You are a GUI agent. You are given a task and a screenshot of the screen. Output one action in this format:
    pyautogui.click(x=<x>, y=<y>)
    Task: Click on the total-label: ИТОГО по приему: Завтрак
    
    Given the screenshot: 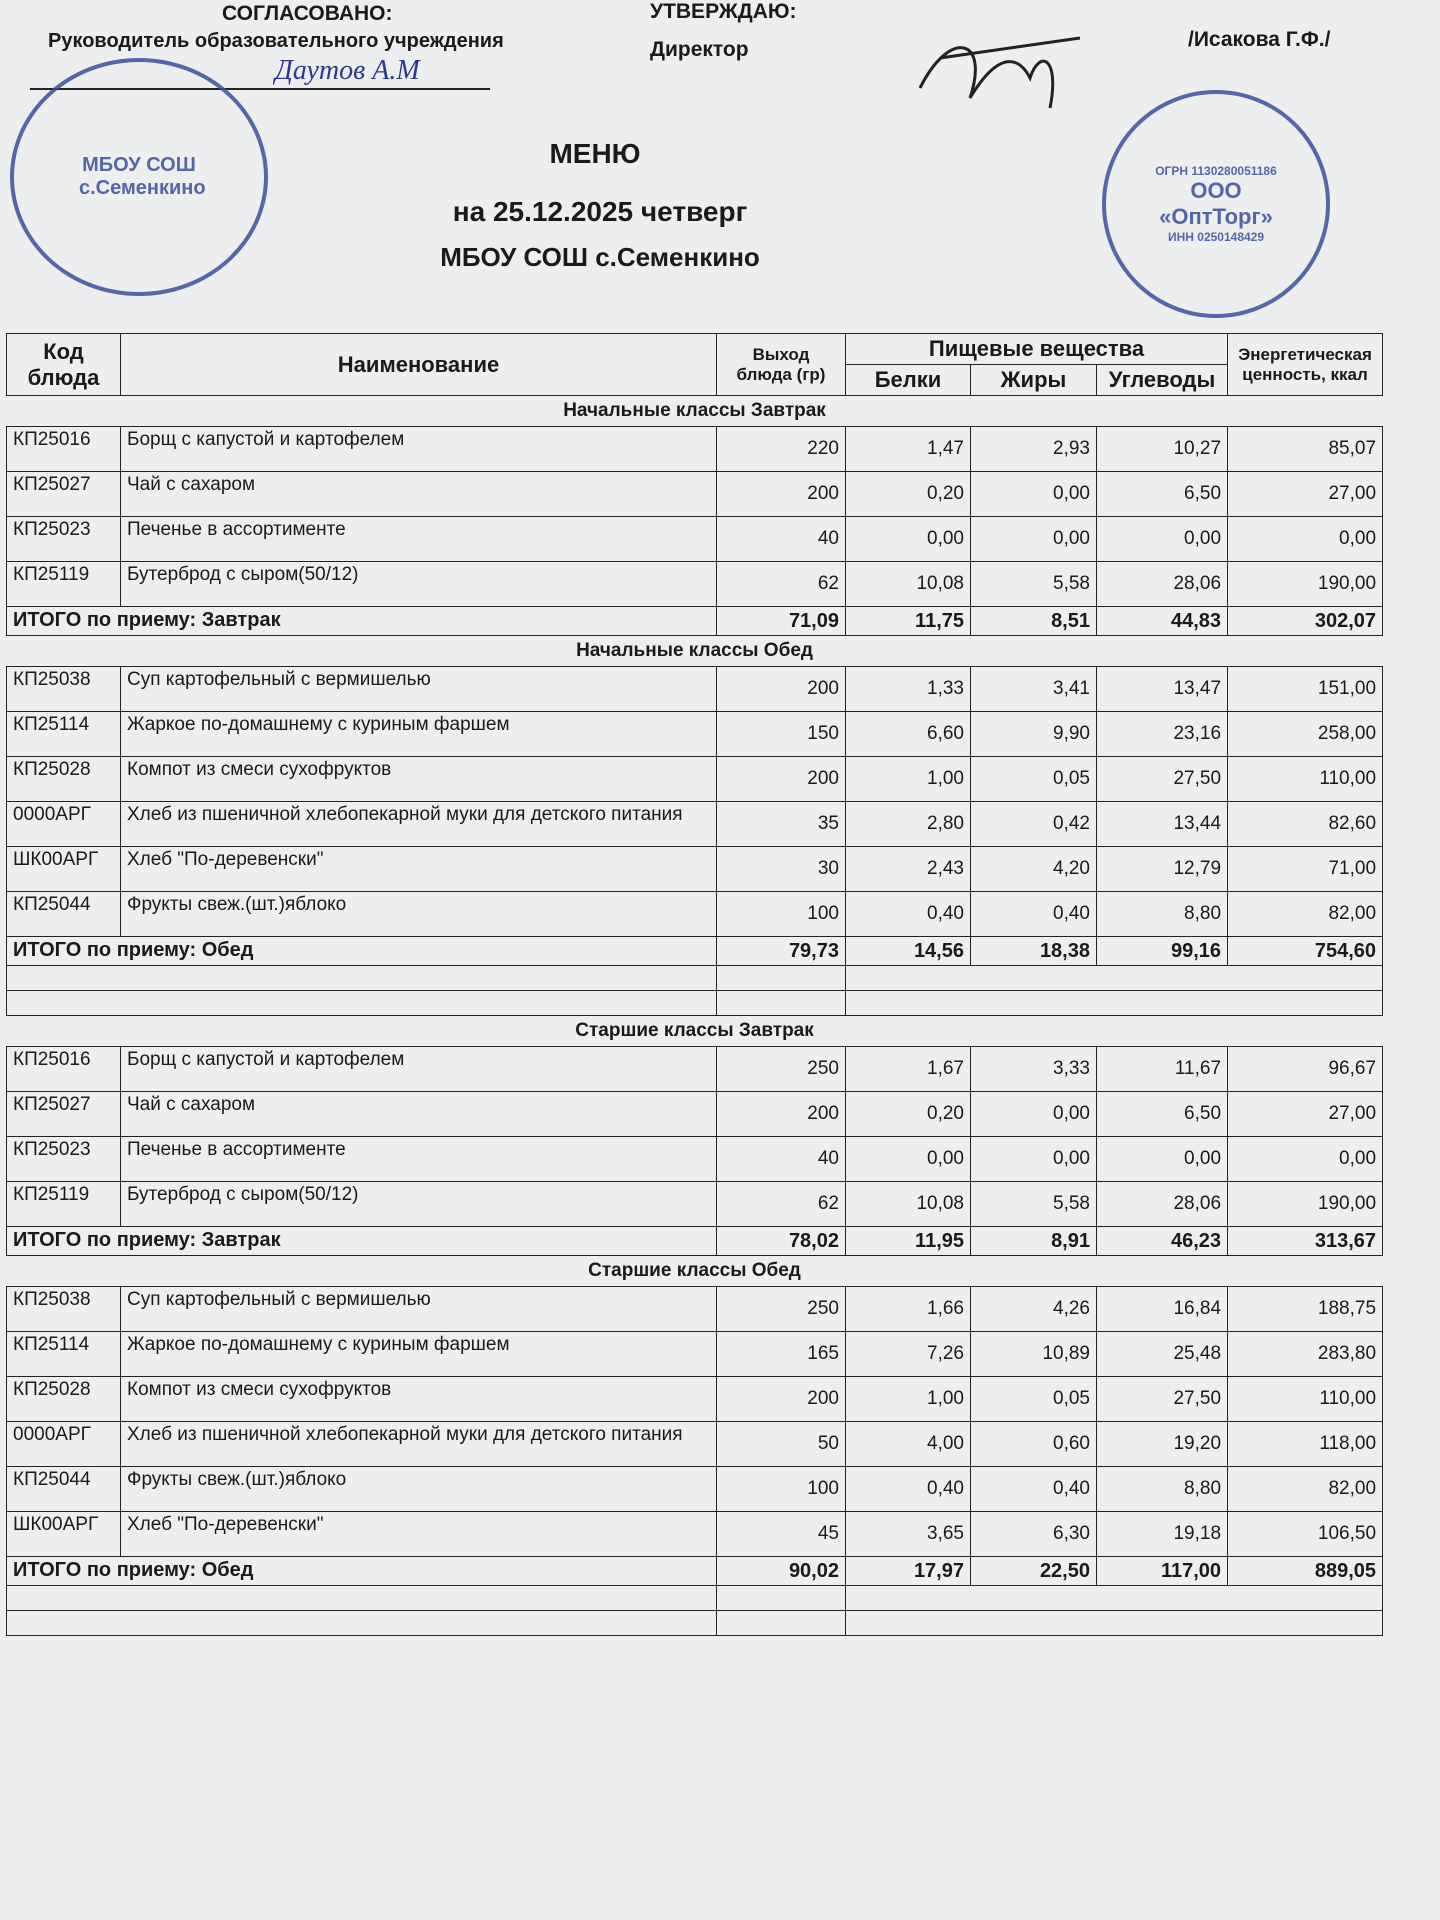 What is the action you would take?
    pyautogui.click(x=361, y=1241)
    